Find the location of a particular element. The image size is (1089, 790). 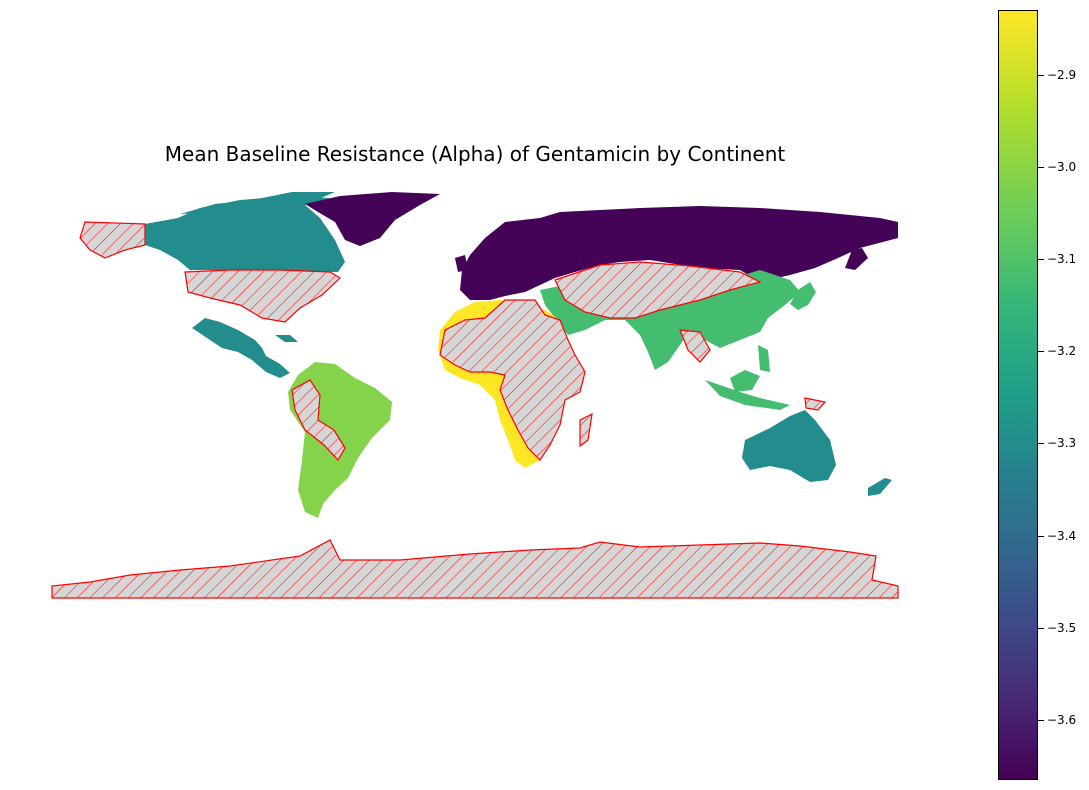

region-oceania is located at coordinates (817, 453).